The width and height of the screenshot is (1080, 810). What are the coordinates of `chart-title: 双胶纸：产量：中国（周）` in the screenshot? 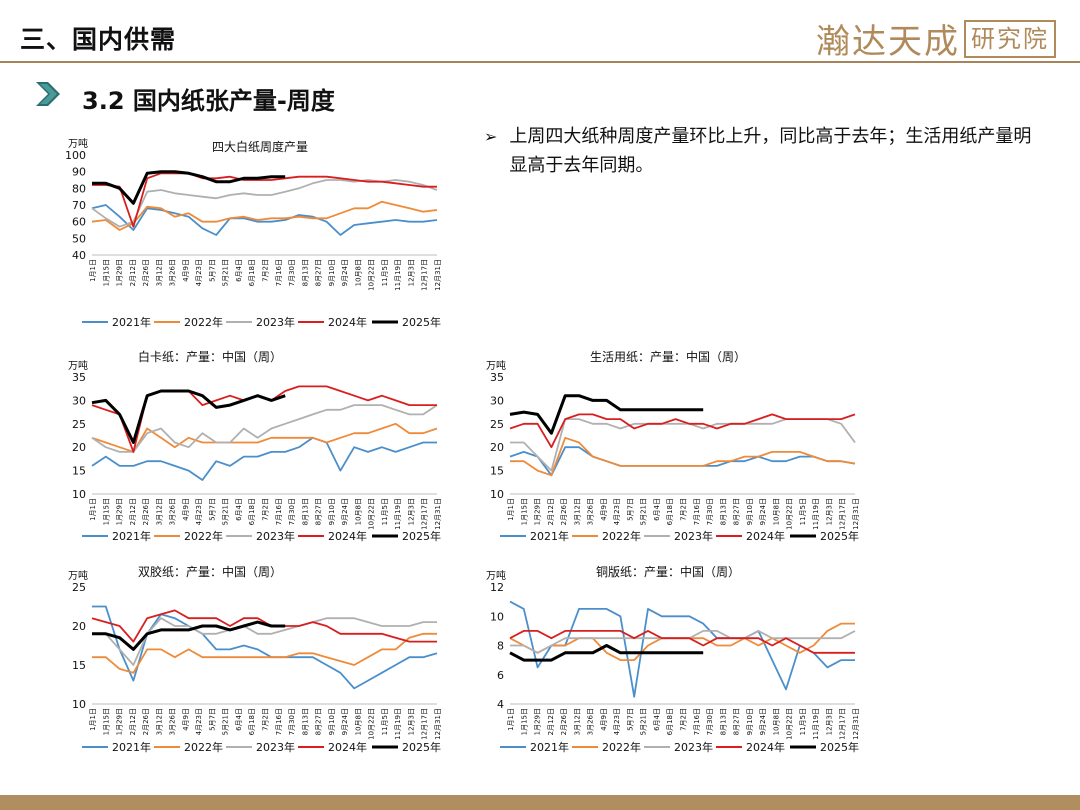 It's located at (210, 571).